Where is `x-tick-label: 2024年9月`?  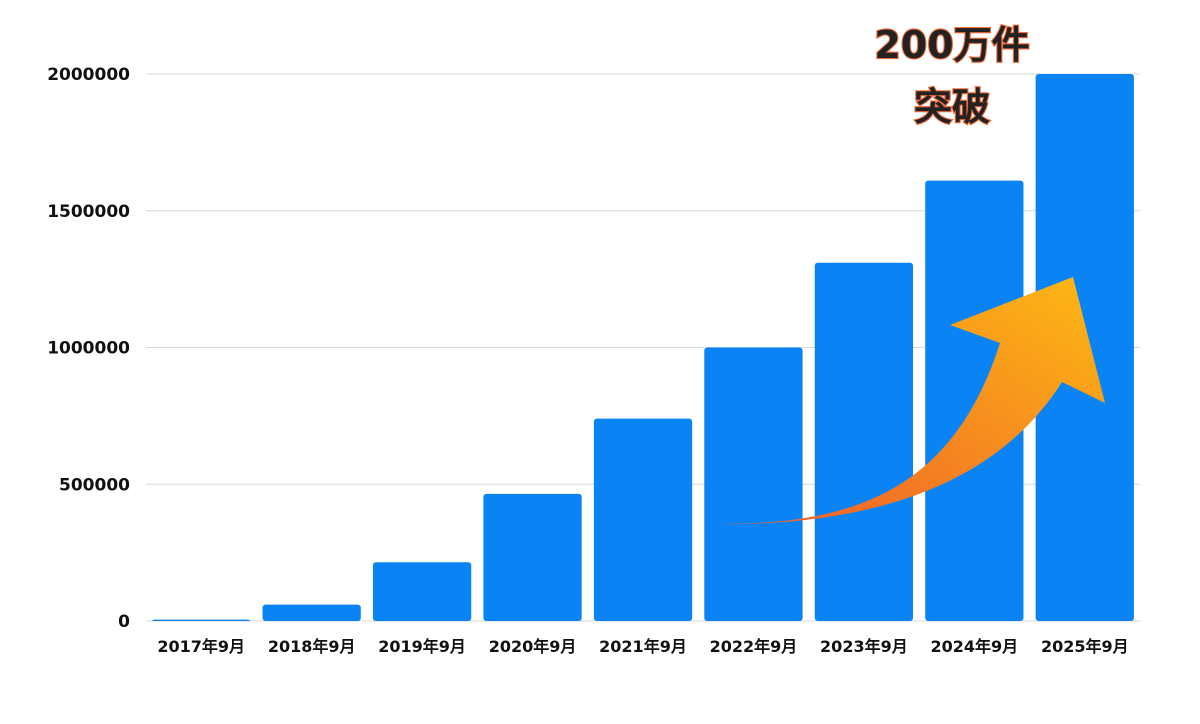
x-tick-label: 2024年9月 is located at coordinates (974, 646).